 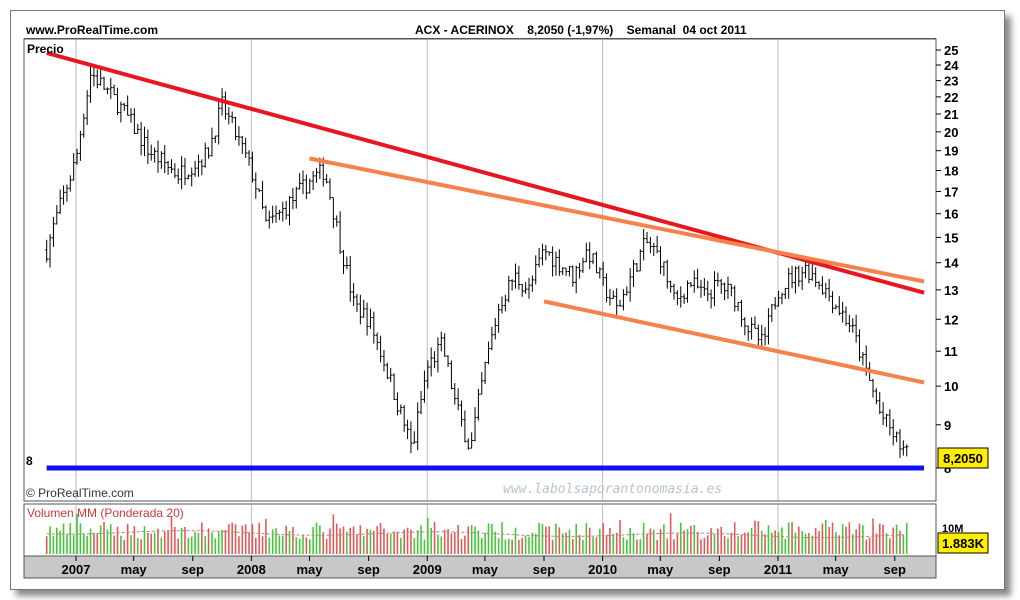 What do you see at coordinates (951, 50) in the screenshot?
I see `y-tick-label: 25` at bounding box center [951, 50].